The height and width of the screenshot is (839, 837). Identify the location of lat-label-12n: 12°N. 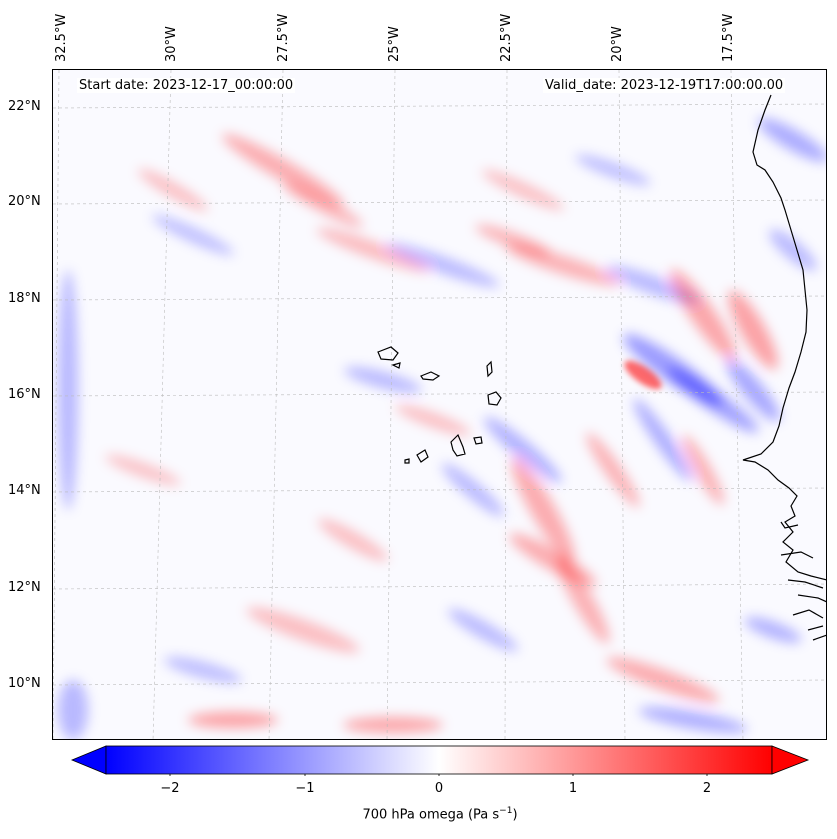
(24, 587).